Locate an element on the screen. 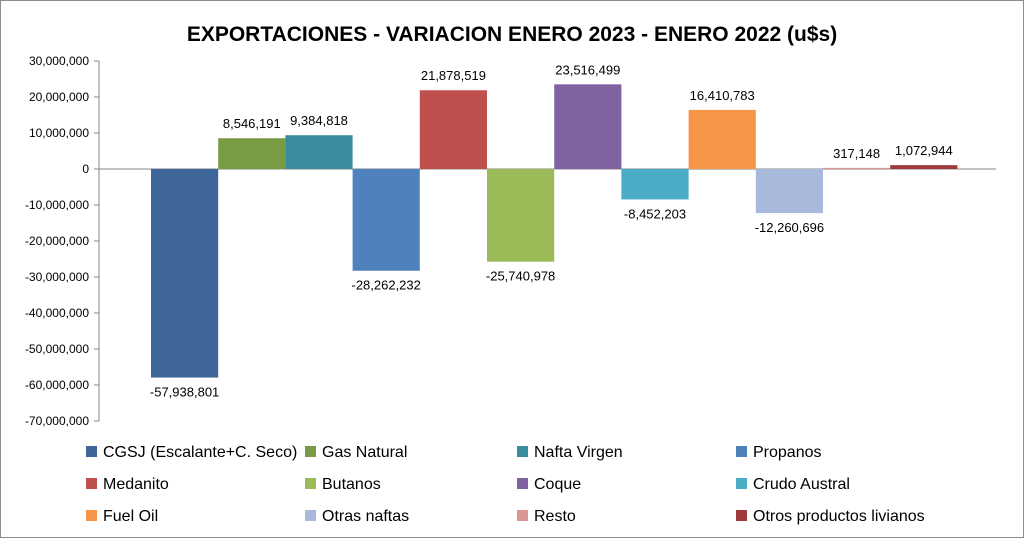  legend-item: Resto is located at coordinates (546, 516).